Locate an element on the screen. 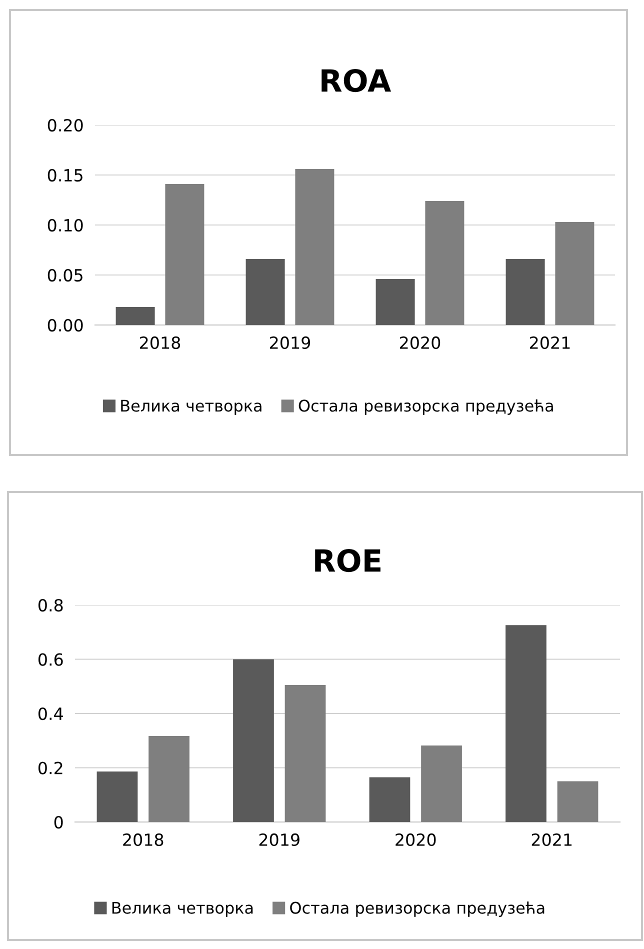  y-tick-label: 0.05 is located at coordinates (65, 275).